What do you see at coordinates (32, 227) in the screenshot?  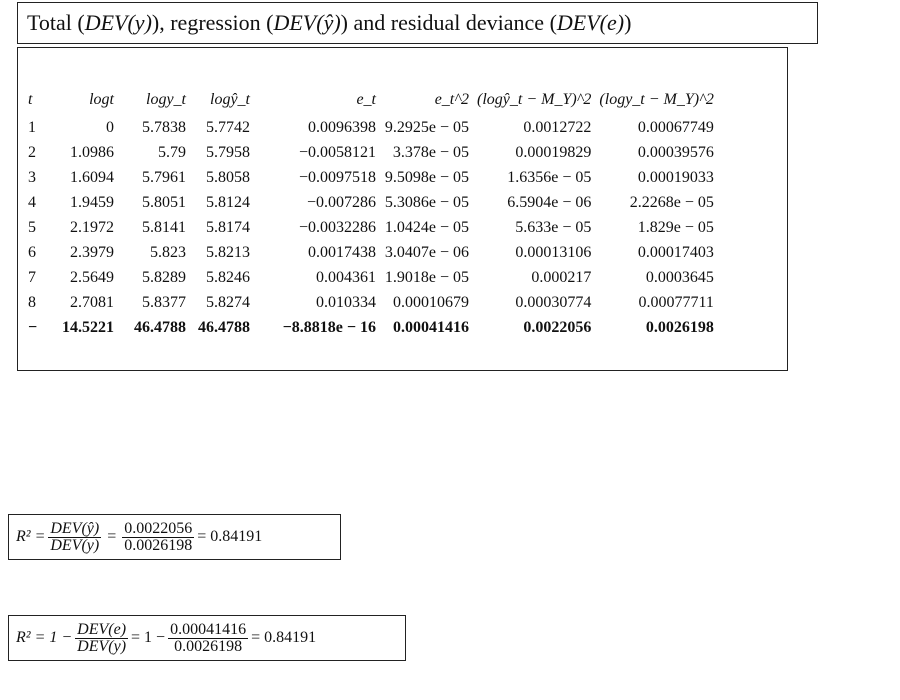 I see `cell-t: 5` at bounding box center [32, 227].